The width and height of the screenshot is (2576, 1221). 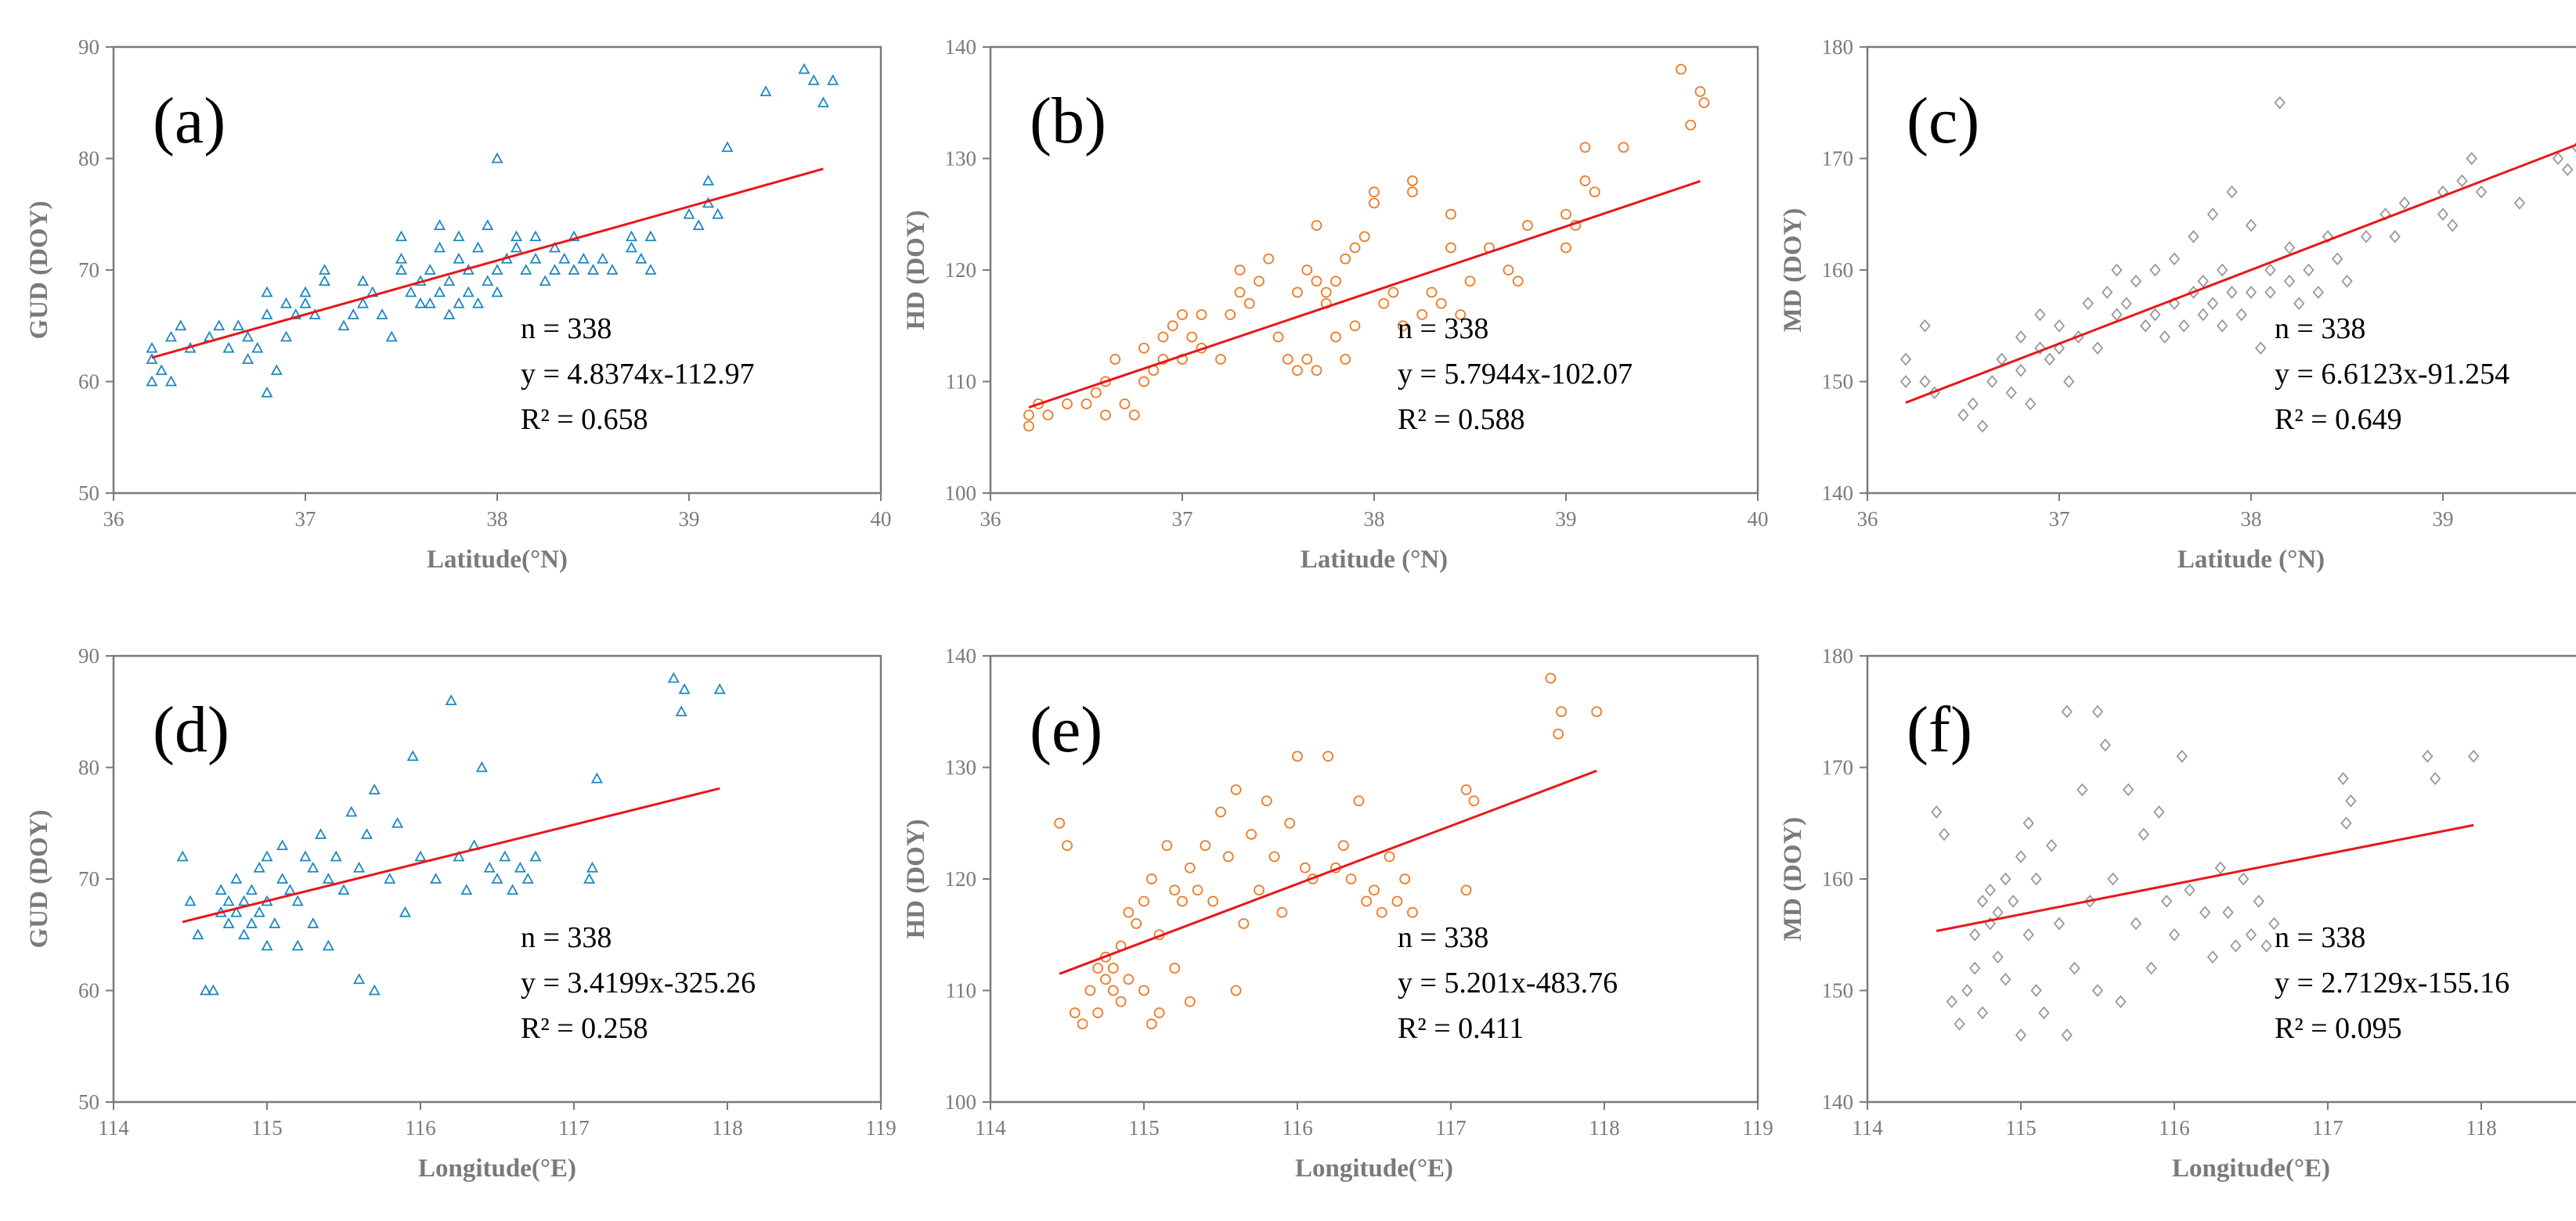 What do you see at coordinates (638, 374) in the screenshot?
I see `stat-equation: y = 4.8374x-112.97` at bounding box center [638, 374].